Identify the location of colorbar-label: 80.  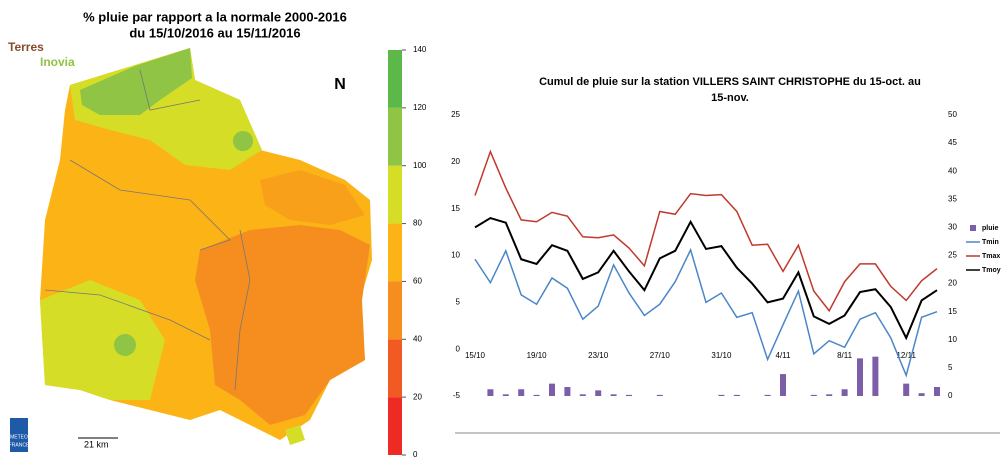
(417, 223).